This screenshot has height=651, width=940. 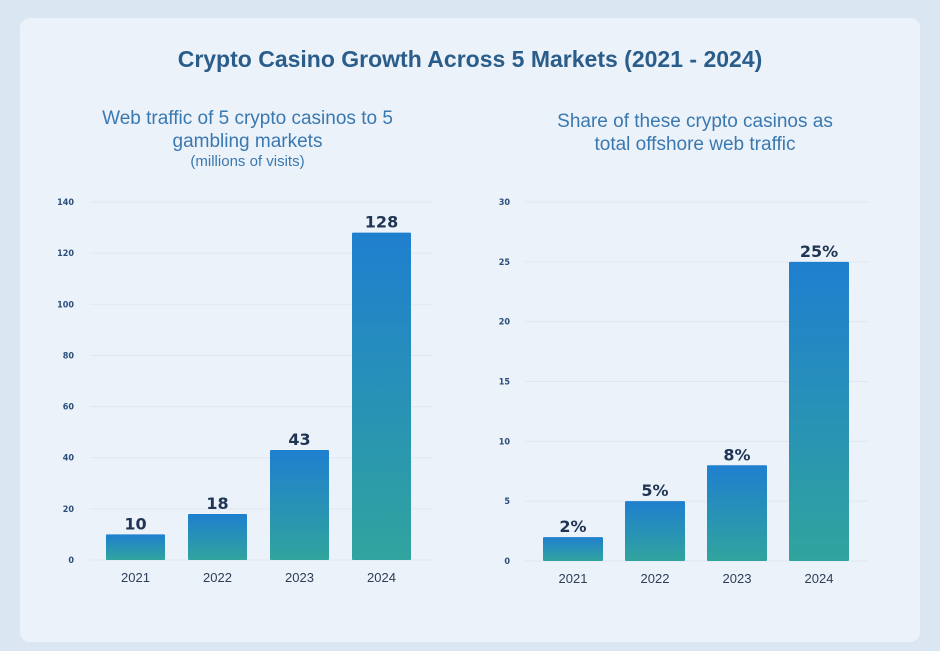 What do you see at coordinates (572, 526) in the screenshot?
I see `data-label: 2%` at bounding box center [572, 526].